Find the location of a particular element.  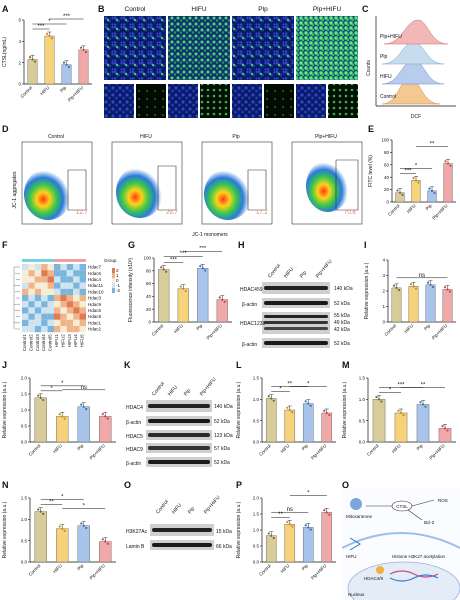

k-col-label: HIFU is located at coordinates (173, 390).